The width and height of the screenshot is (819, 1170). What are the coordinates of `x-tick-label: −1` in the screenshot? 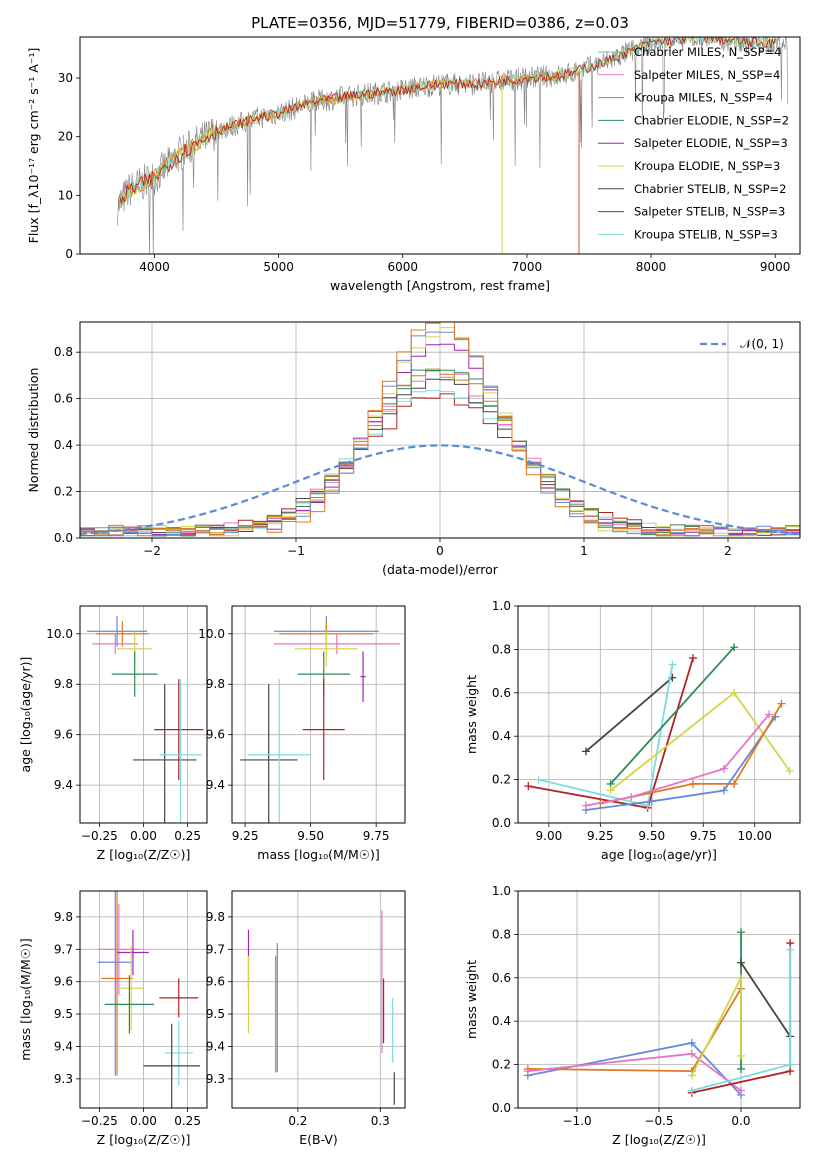 It's located at (296, 551).